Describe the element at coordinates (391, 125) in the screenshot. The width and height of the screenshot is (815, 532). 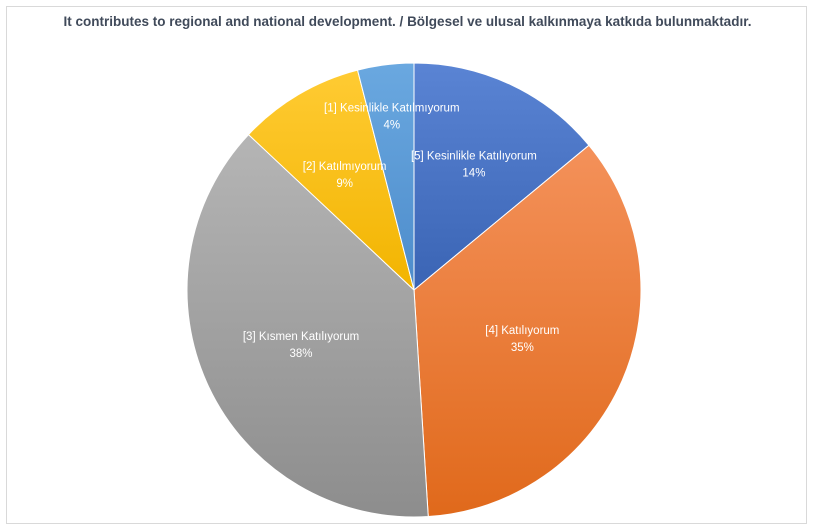
I see `slice-percent-label: 4%` at that location.